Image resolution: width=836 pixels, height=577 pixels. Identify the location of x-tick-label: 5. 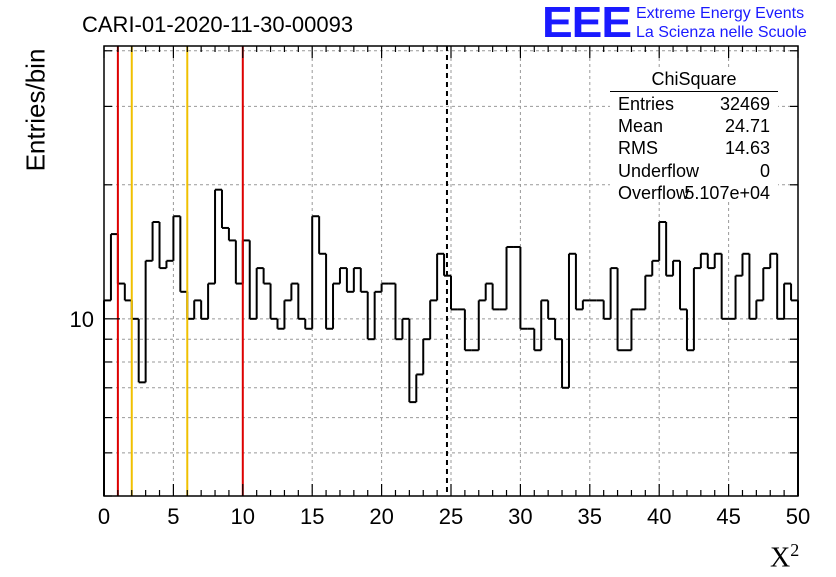
(173, 516).